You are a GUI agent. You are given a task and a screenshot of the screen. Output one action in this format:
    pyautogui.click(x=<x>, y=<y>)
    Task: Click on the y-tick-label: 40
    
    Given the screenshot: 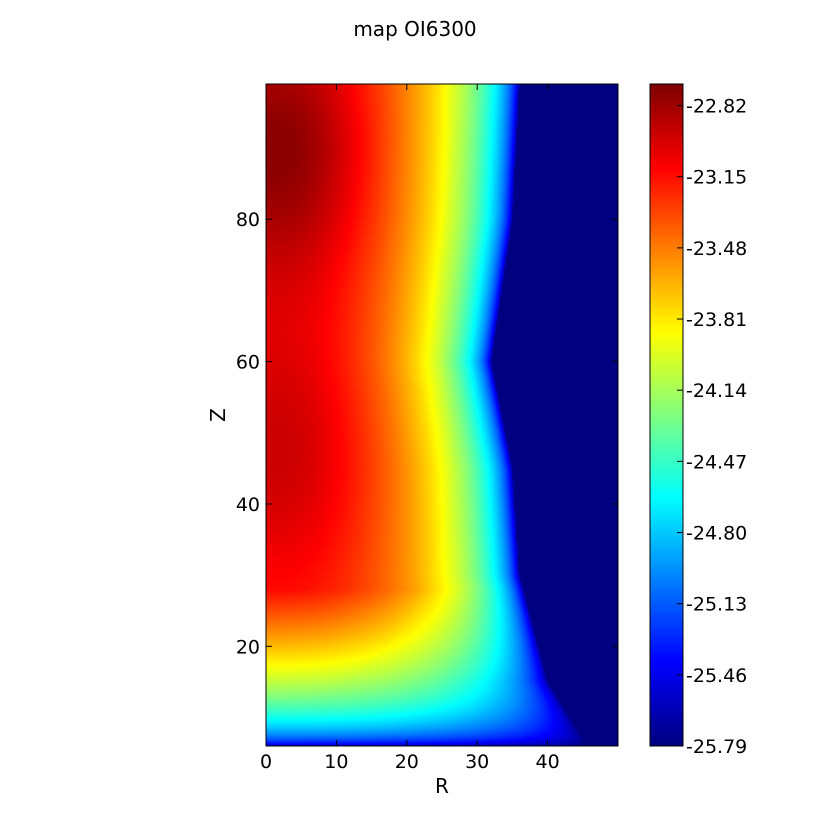 What is the action you would take?
    pyautogui.click(x=248, y=505)
    